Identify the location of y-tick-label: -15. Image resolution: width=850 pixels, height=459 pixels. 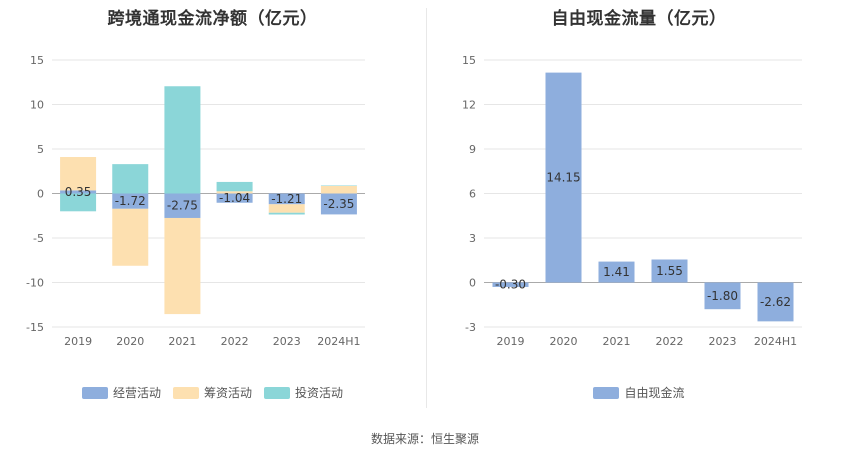
(35, 327).